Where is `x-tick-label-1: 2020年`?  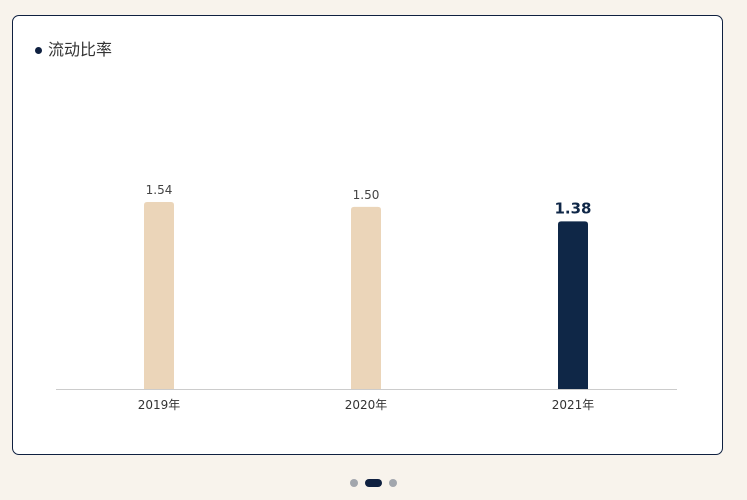
x-tick-label-1: 2020年 is located at coordinates (366, 405).